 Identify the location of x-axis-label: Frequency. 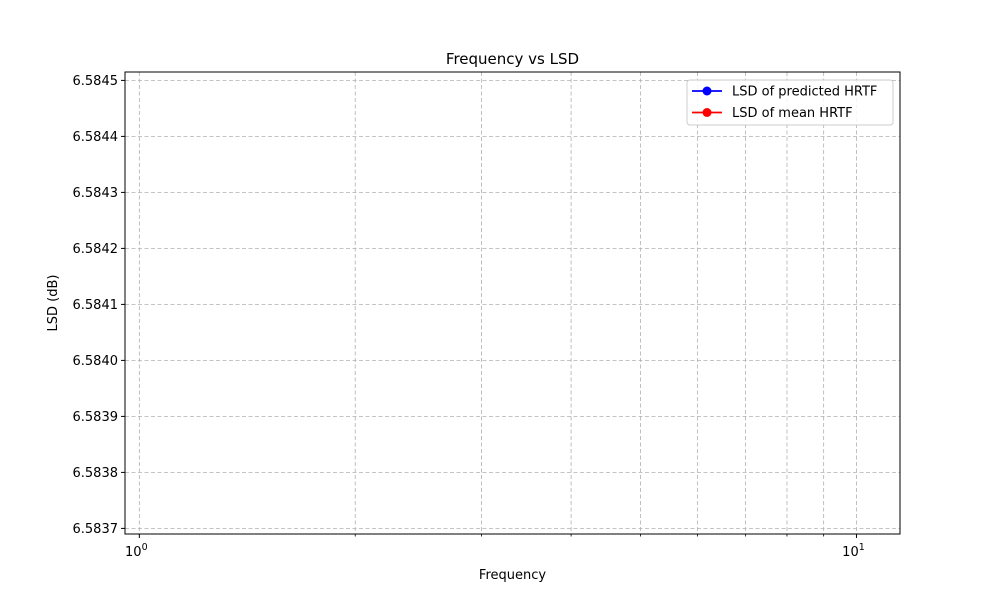
(512, 575).